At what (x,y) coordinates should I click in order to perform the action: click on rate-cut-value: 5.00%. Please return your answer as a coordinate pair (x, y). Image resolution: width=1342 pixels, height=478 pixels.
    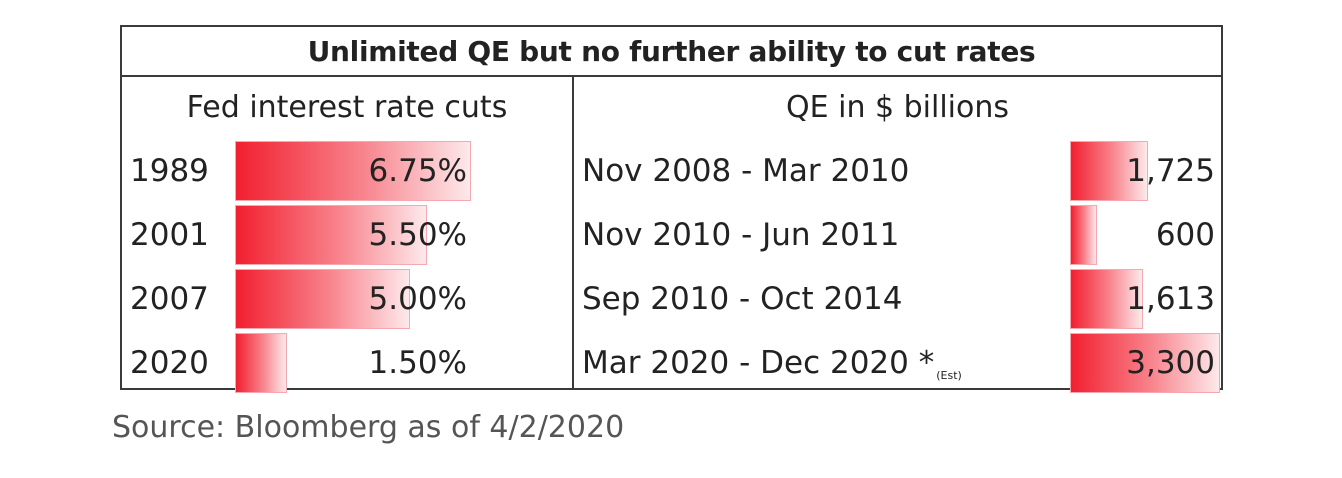
    Looking at the image, I should click on (417, 299).